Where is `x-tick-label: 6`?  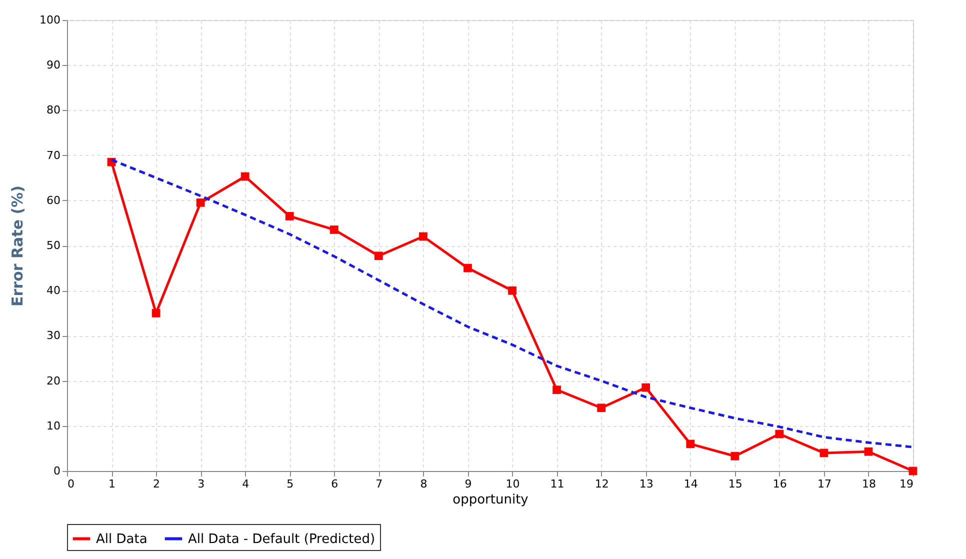 x-tick-label: 6 is located at coordinates (334, 484).